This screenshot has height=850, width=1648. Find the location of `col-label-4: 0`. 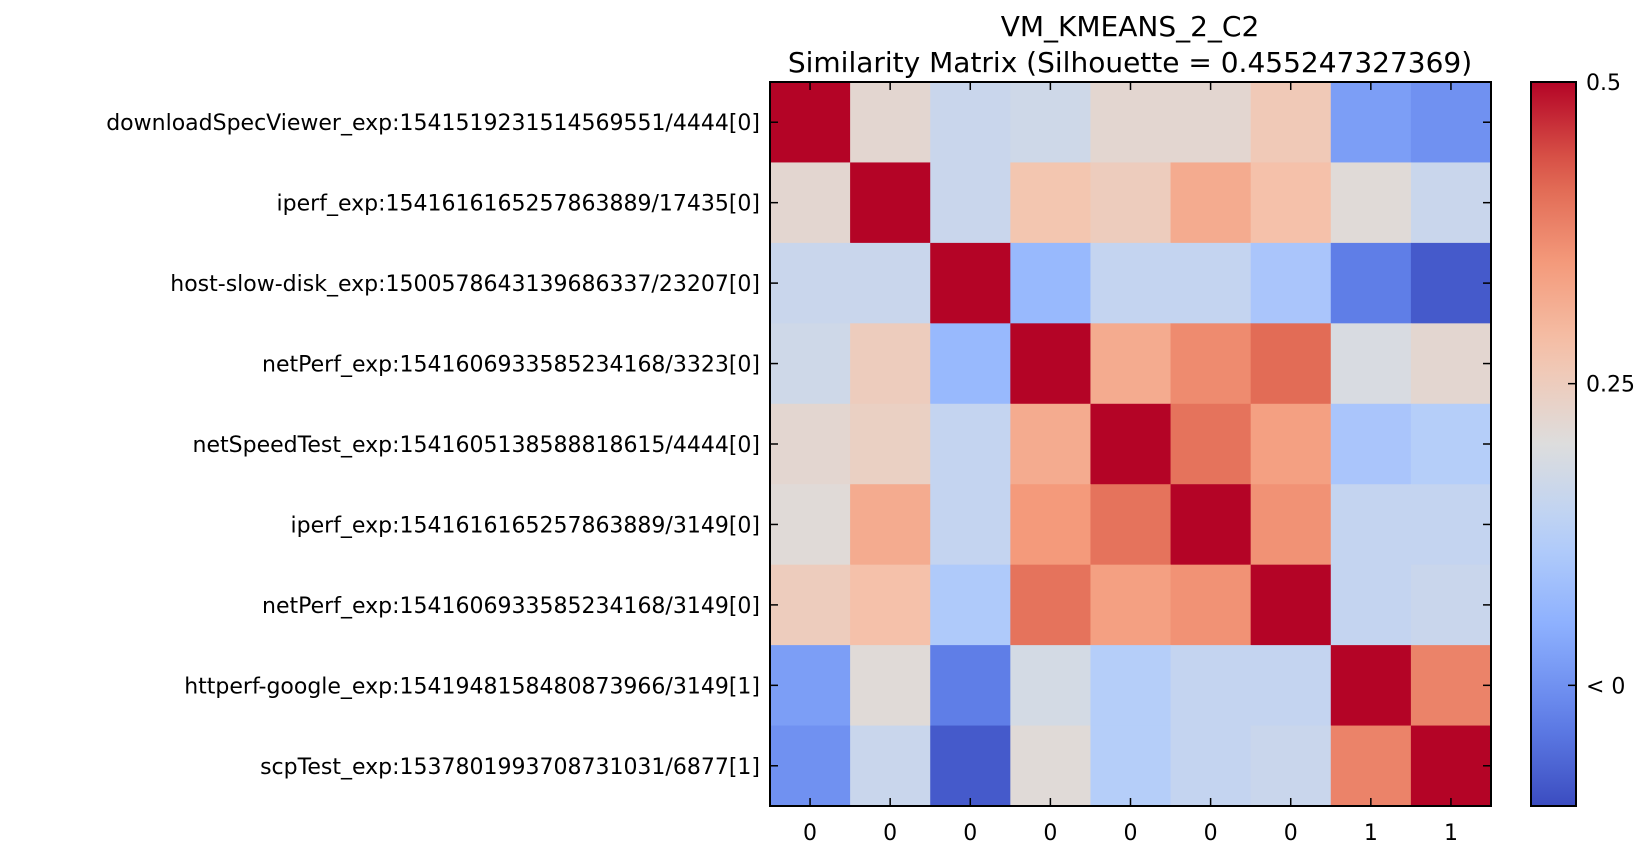

col-label-4: 0 is located at coordinates (1131, 833).